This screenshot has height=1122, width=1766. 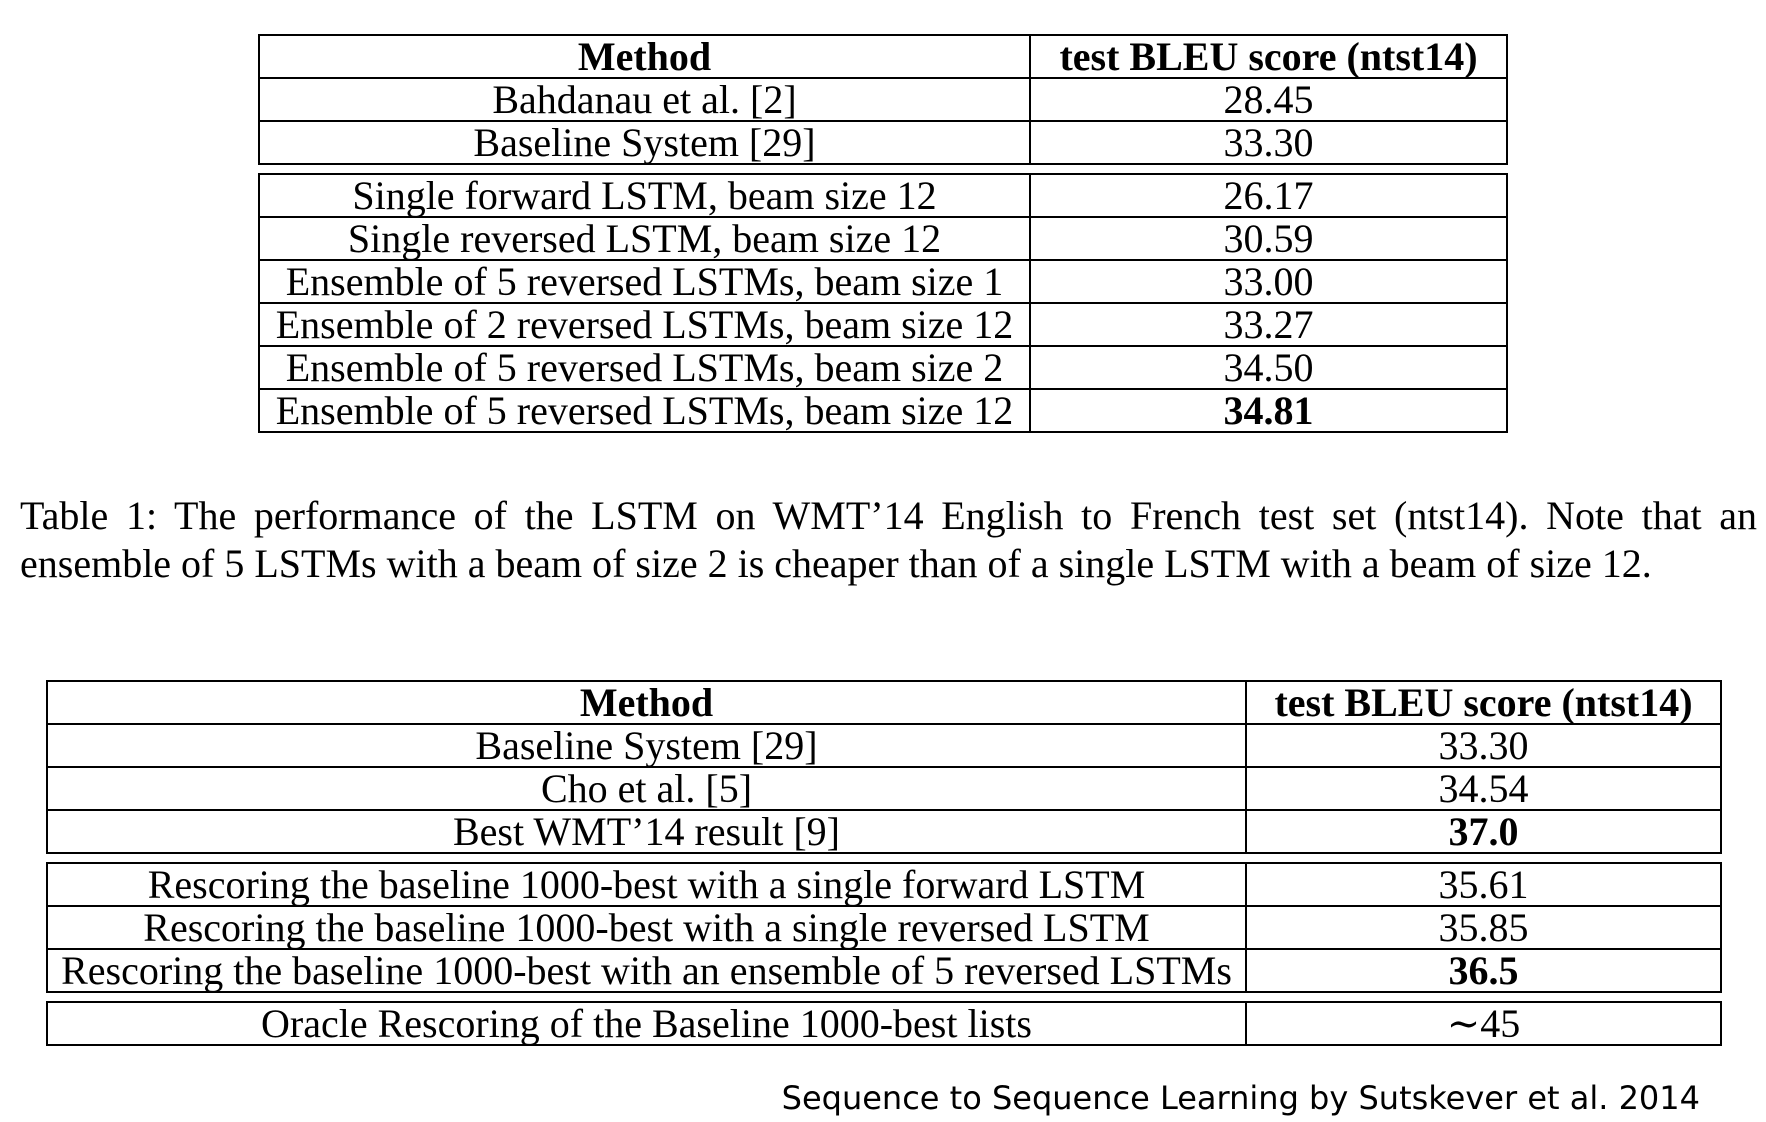 I want to click on score-cell: 26.17, so click(x=1269, y=195).